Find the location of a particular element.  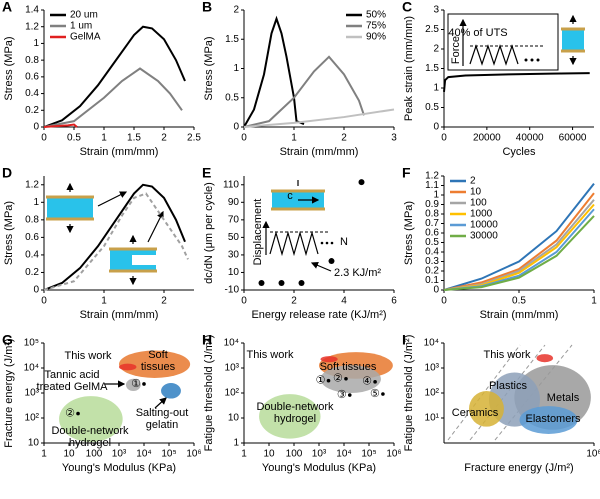

x-tick-label: 6 is located at coordinates (394, 301).